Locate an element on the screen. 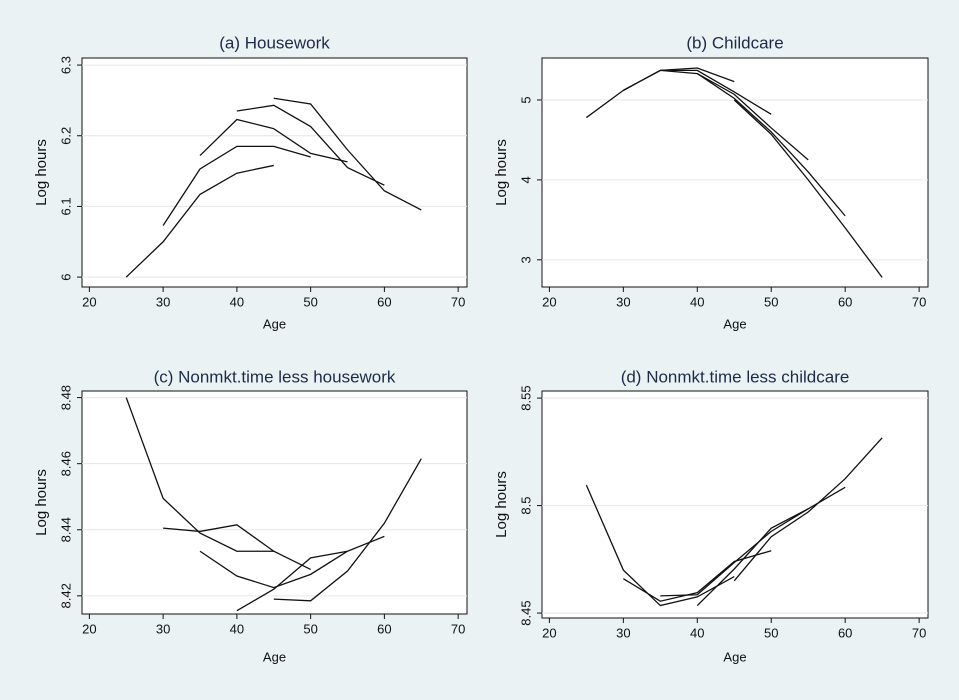  chart-title: (d) Nonmkt.time less childcare is located at coordinates (735, 376).